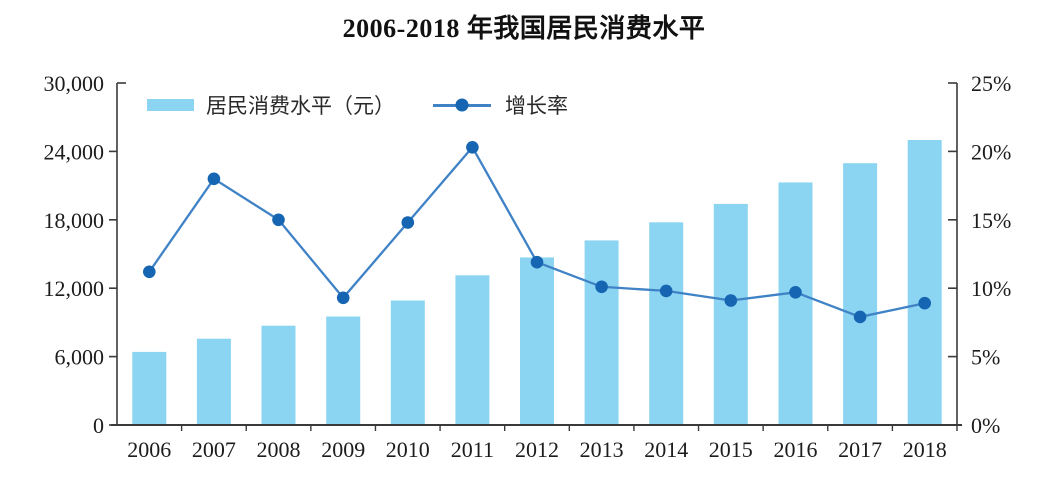 Image resolution: width=1048 pixels, height=488 pixels. What do you see at coordinates (536, 106) in the screenshot?
I see `legend-label-growth-rate: 增长率` at bounding box center [536, 106].